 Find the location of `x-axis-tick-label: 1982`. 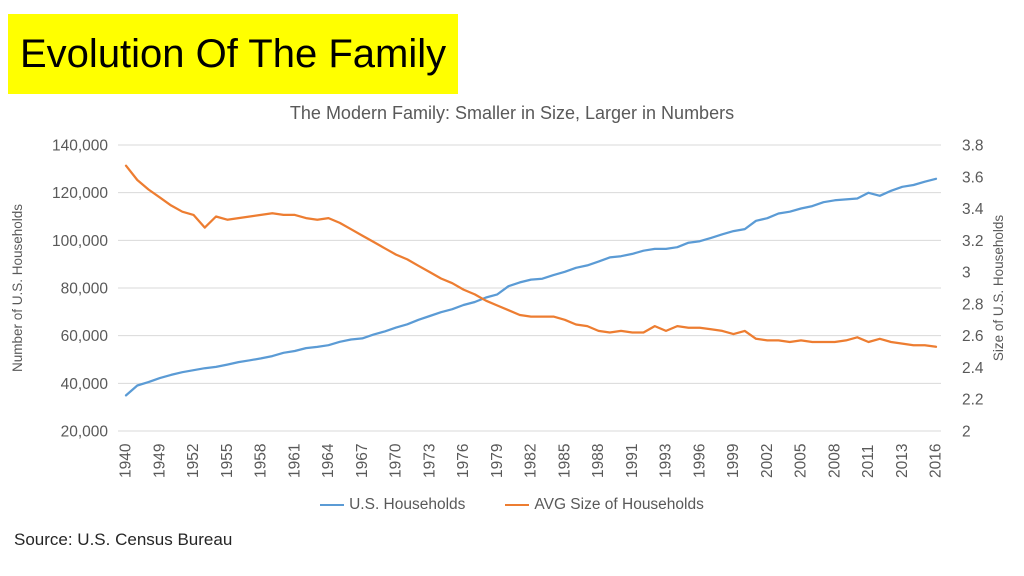

x-axis-tick-label: 1982 is located at coordinates (531, 461).